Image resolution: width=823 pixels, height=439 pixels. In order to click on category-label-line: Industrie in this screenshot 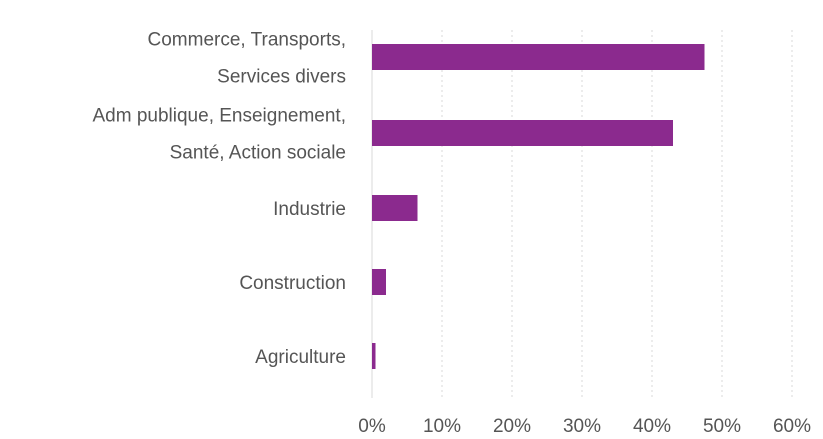, I will do `click(309, 209)`.